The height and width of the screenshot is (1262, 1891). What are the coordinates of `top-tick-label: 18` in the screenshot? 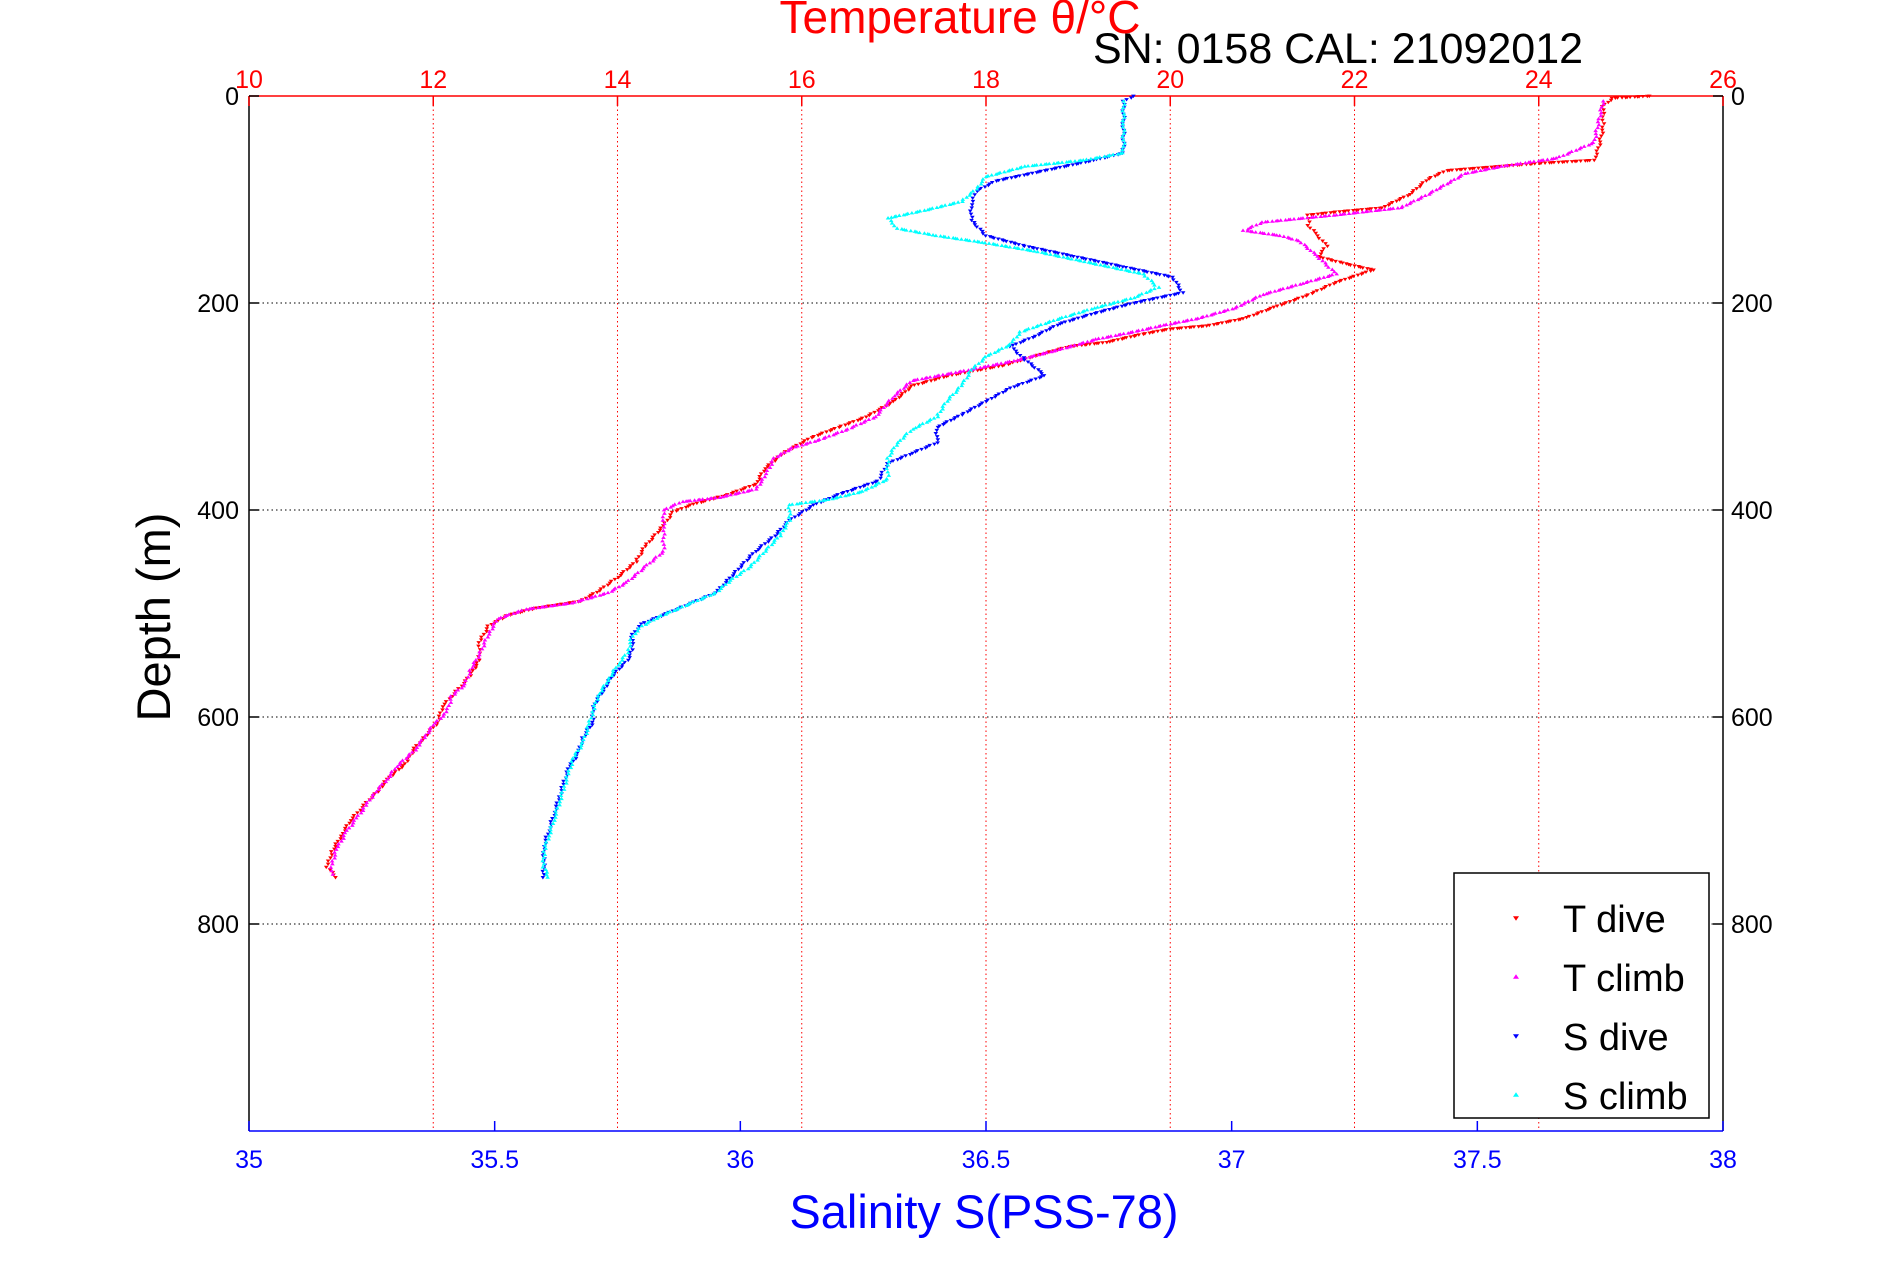 It's located at (986, 80).